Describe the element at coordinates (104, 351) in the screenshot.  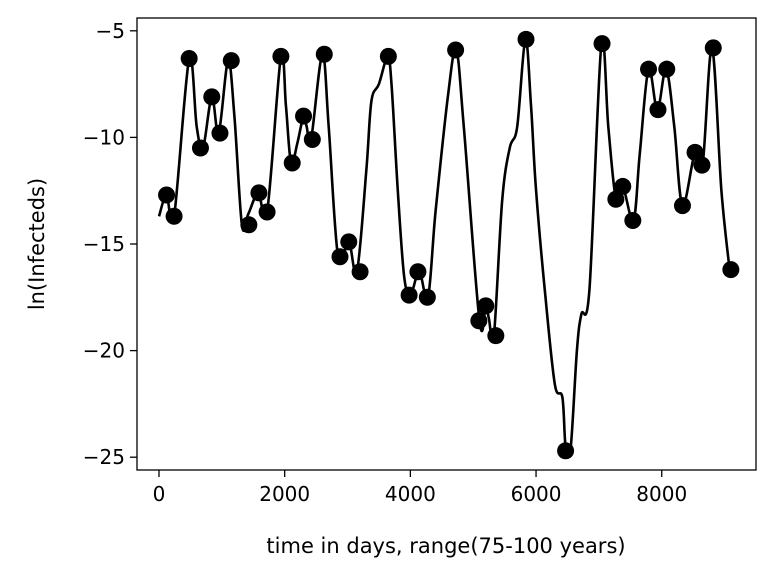
I see `y-tick-label: −20` at that location.